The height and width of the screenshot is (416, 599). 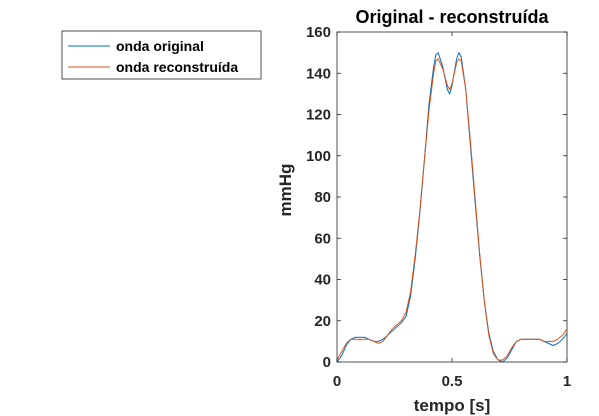 I want to click on x-tick-label: 1, so click(x=567, y=381).